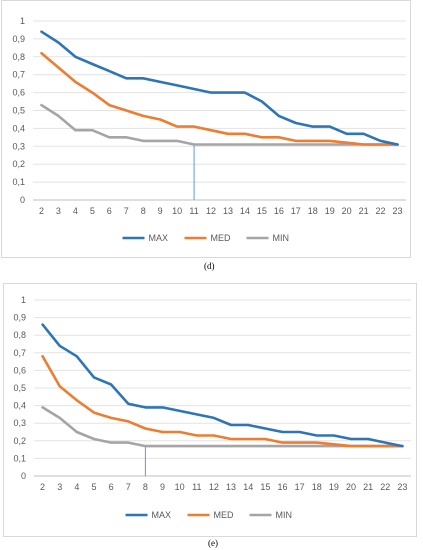 Image resolution: width=423 pixels, height=550 pixels. Describe the element at coordinates (213, 543) in the screenshot. I see `caption-e: (e)` at that location.